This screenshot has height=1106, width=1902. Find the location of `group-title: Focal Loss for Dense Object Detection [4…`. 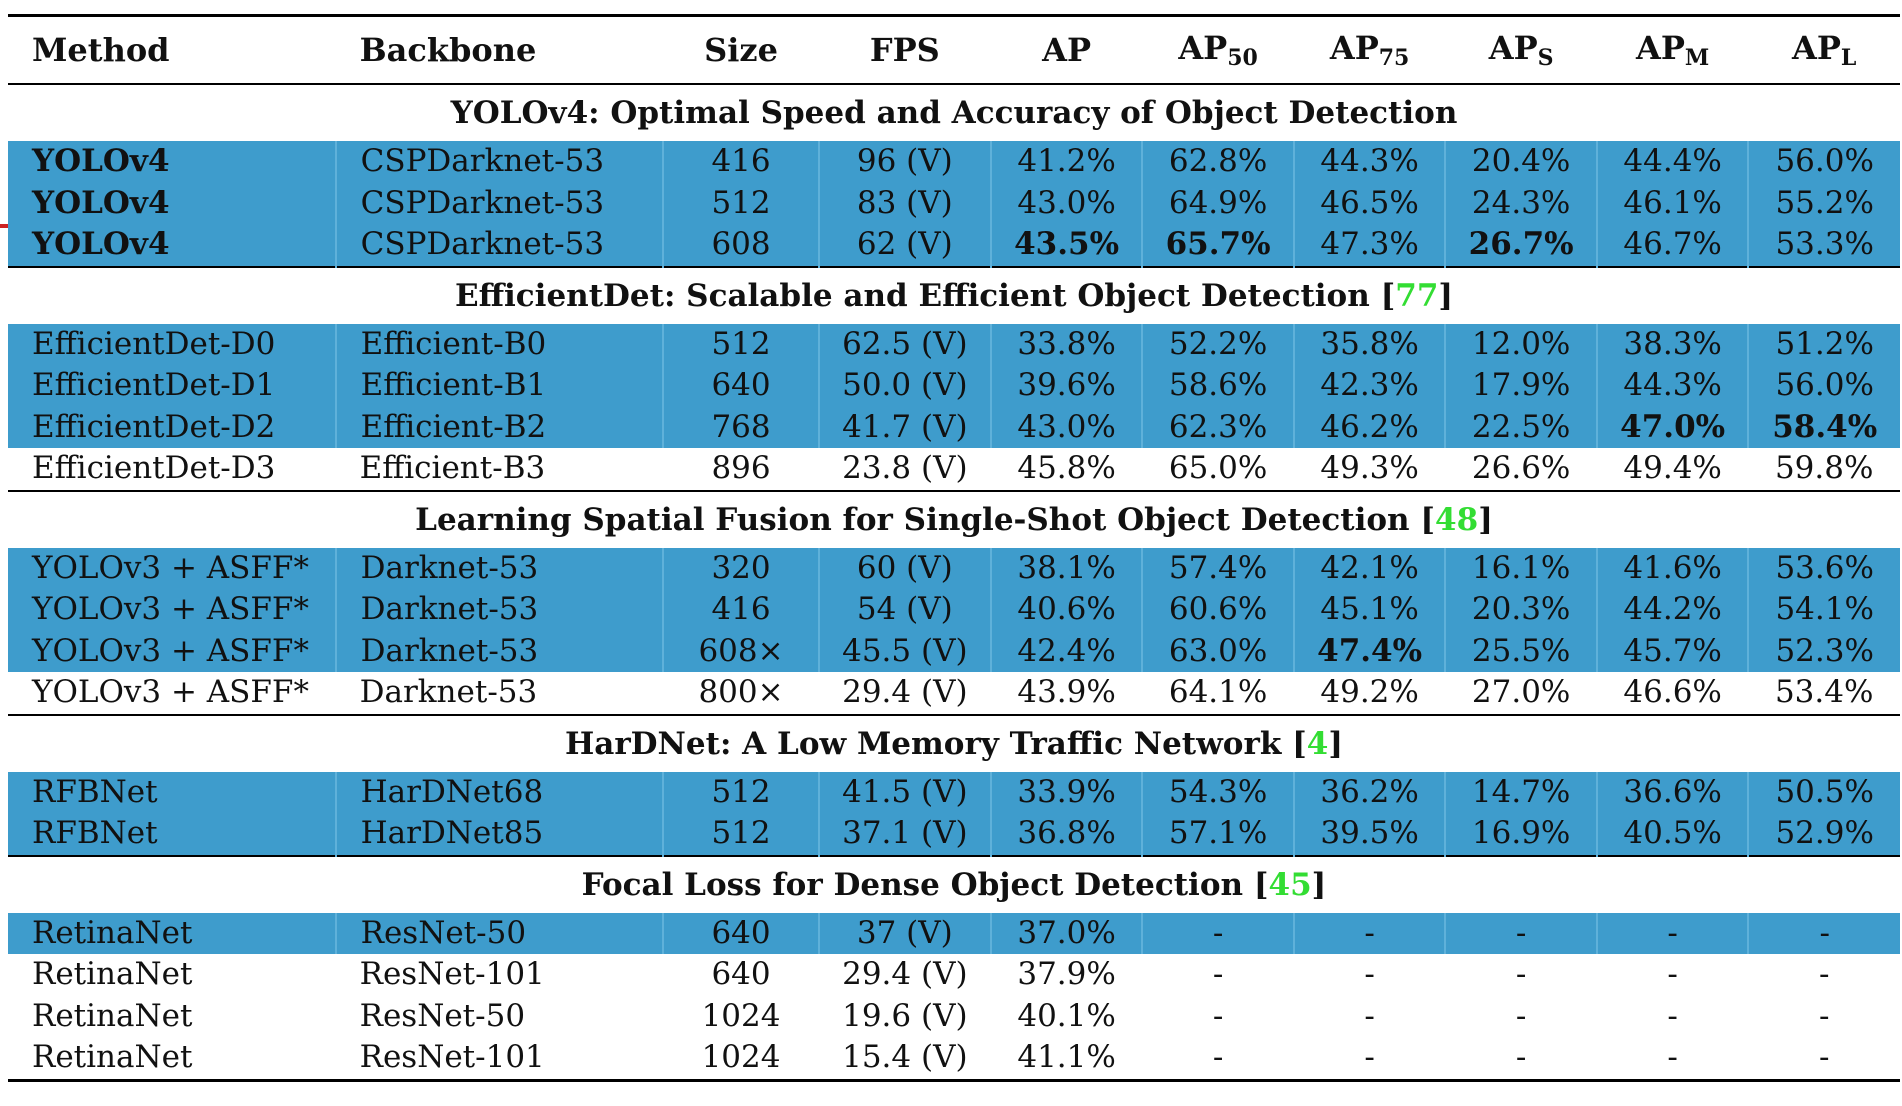

group-title: Focal Loss for Dense Object Detection [4… is located at coordinates (954, 885).